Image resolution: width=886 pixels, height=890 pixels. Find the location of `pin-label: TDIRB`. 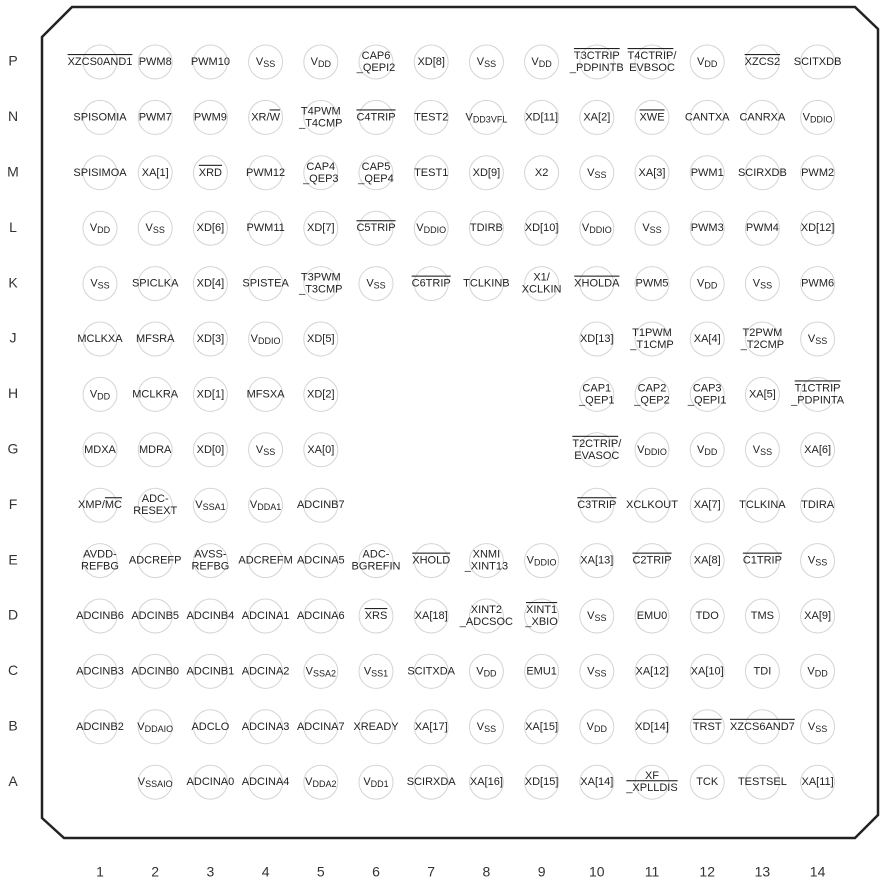

pin-label: TDIRB is located at coordinates (486, 228).